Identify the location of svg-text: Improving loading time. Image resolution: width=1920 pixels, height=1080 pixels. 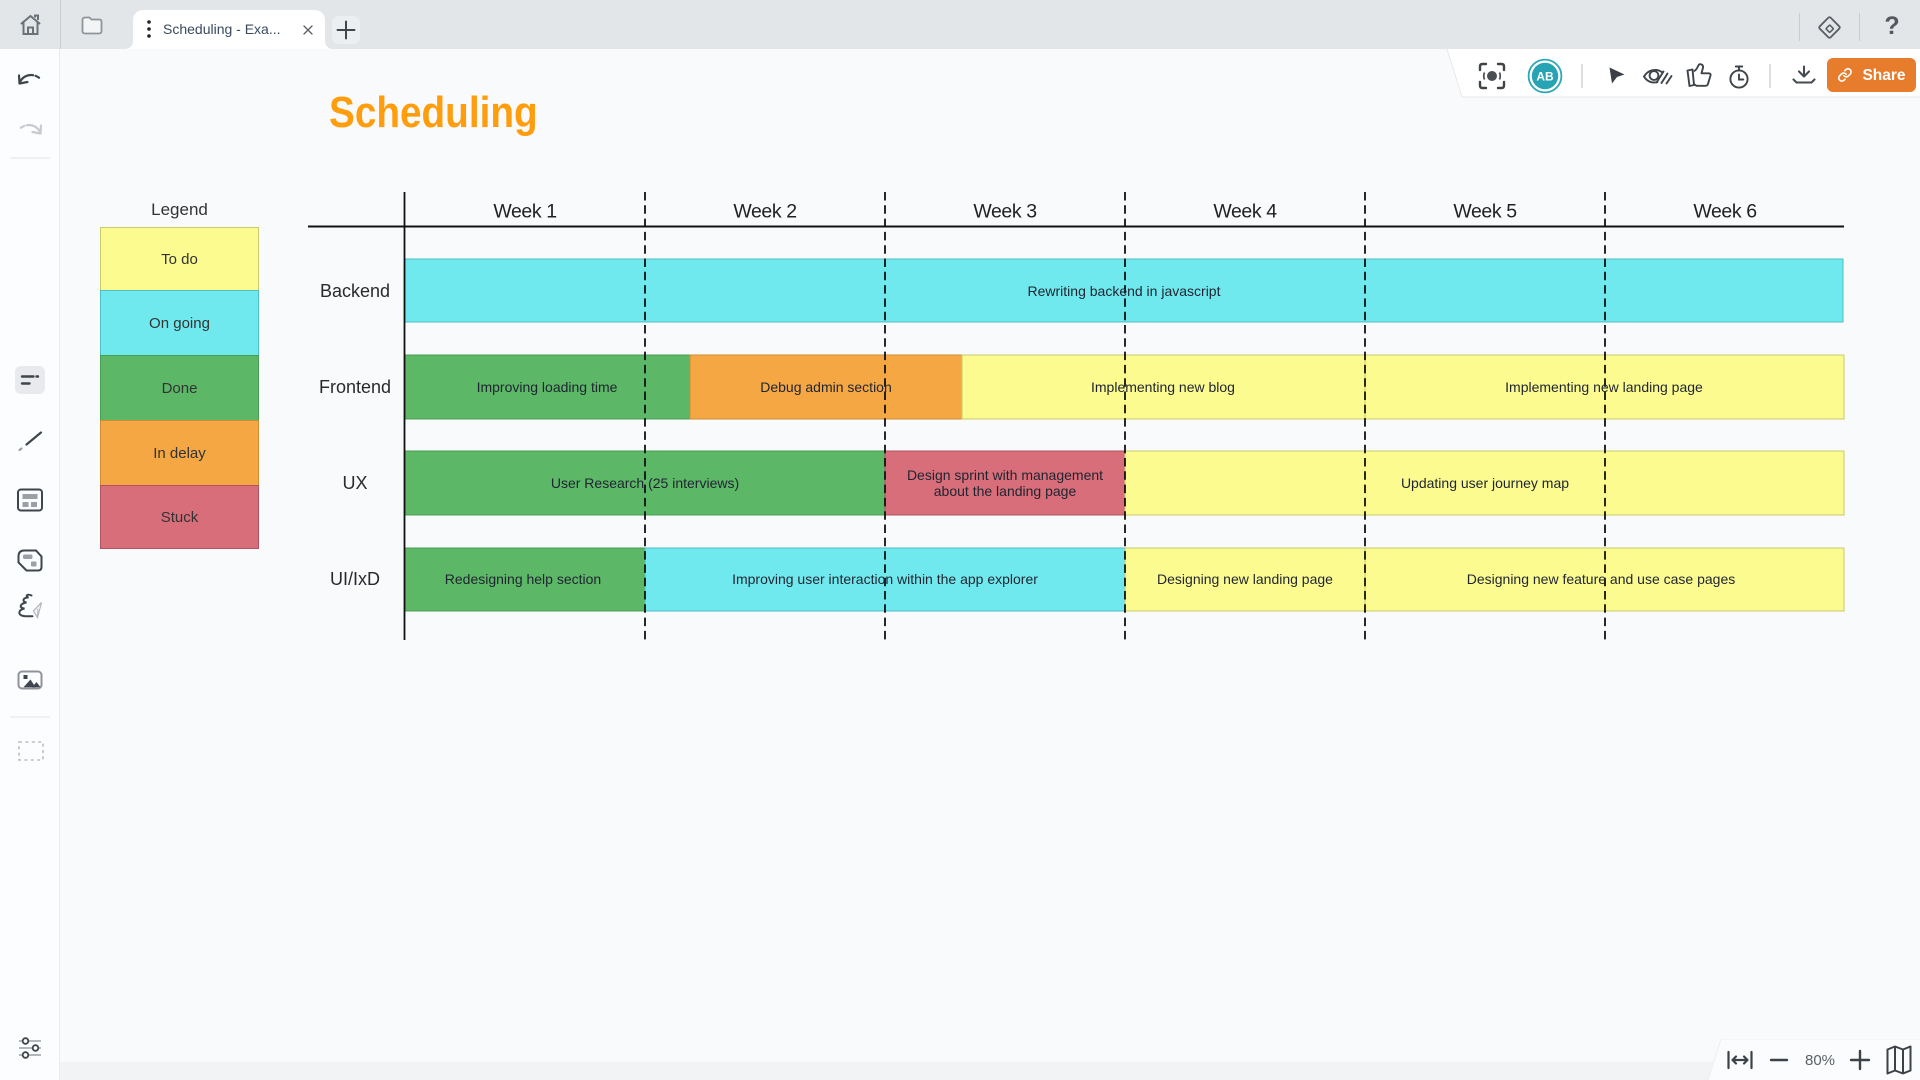
(547, 387).